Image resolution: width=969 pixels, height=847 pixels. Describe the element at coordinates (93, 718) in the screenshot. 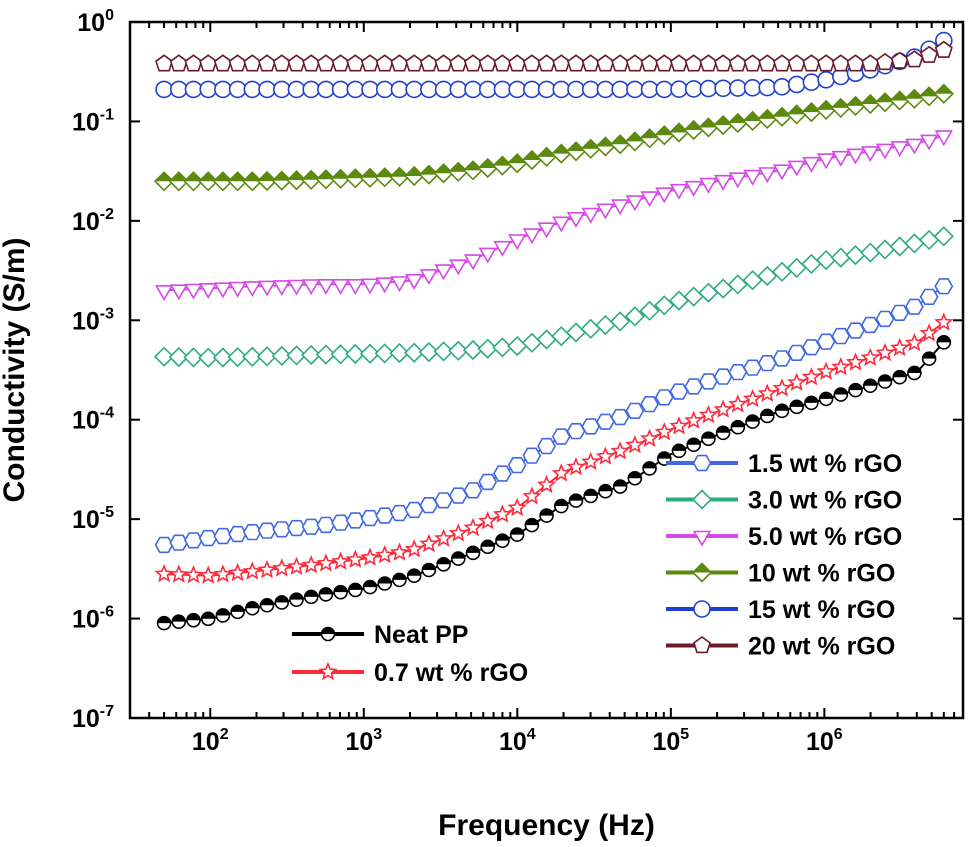

I see `y-tick-label: 10-7` at that location.